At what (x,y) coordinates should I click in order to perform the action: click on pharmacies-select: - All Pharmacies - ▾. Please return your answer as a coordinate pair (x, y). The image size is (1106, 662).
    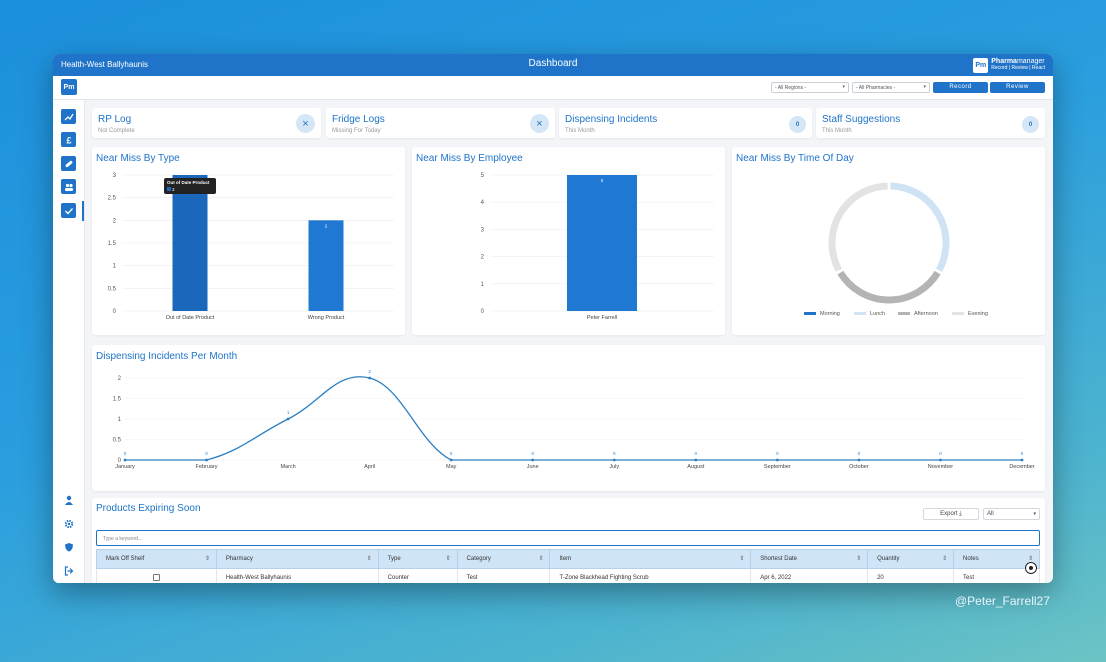
    Looking at the image, I should click on (891, 87).